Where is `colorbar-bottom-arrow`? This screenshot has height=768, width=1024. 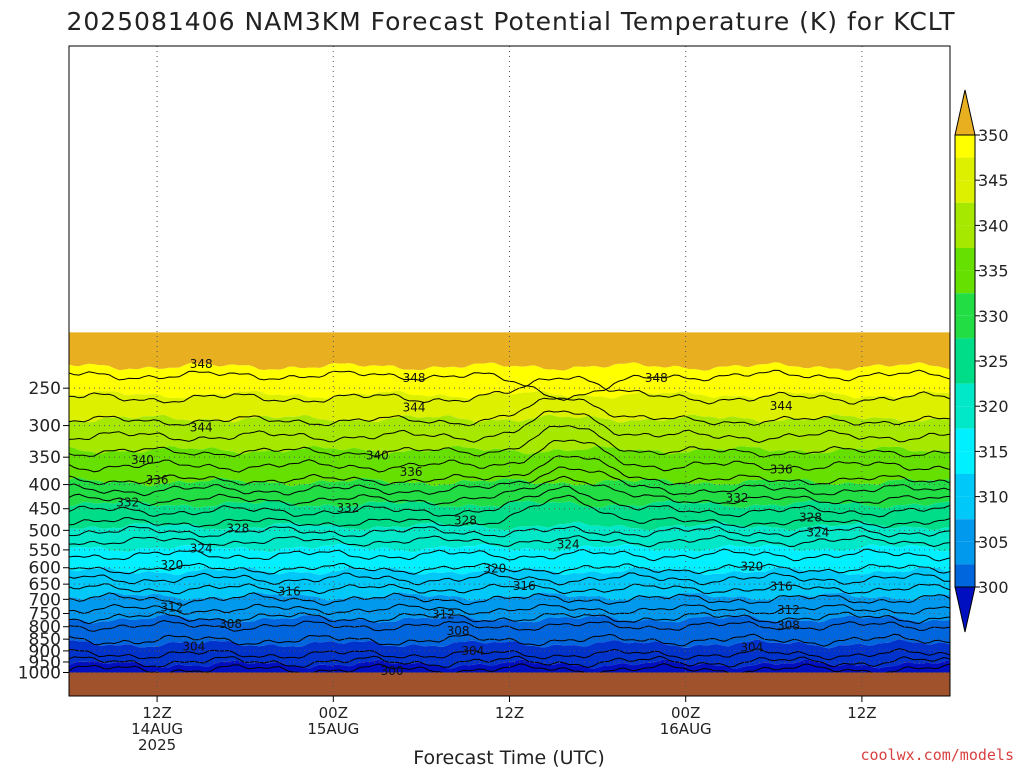 colorbar-bottom-arrow is located at coordinates (965, 609).